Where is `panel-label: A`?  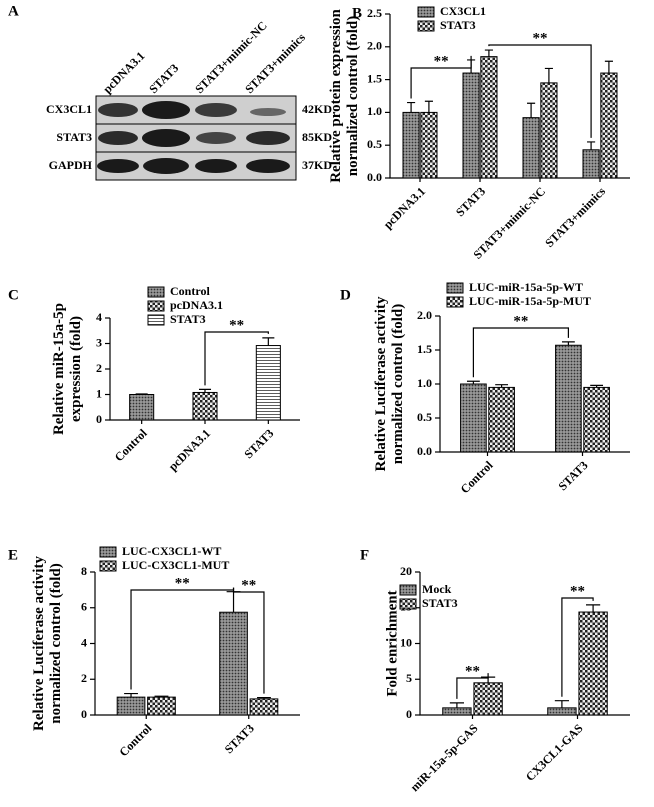 panel-label: A is located at coordinates (13, 11).